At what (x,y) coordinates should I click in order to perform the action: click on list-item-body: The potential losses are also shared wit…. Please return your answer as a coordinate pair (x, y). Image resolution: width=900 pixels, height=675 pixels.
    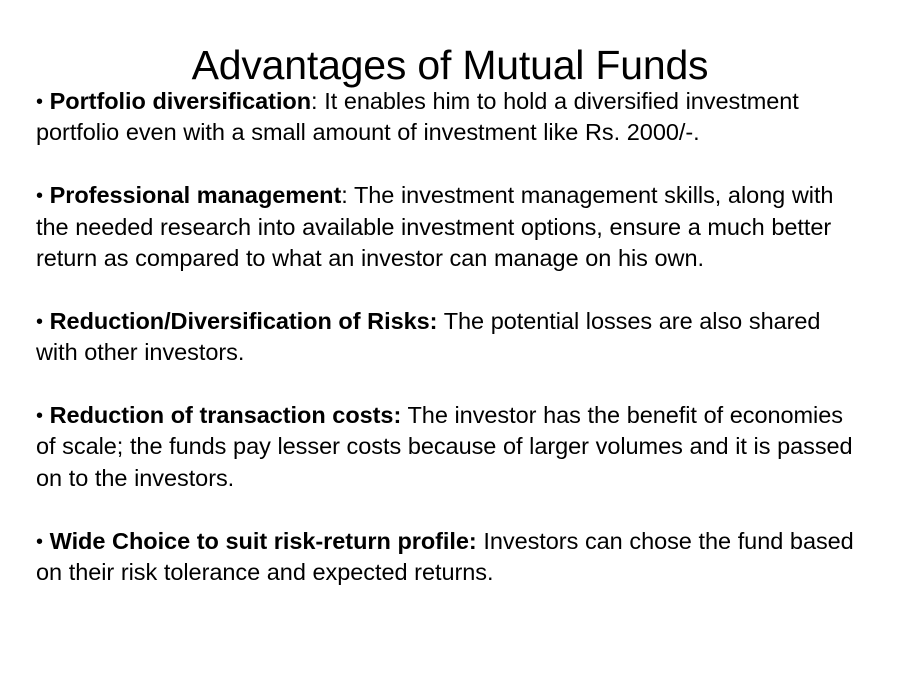
    Looking at the image, I should click on (428, 336).